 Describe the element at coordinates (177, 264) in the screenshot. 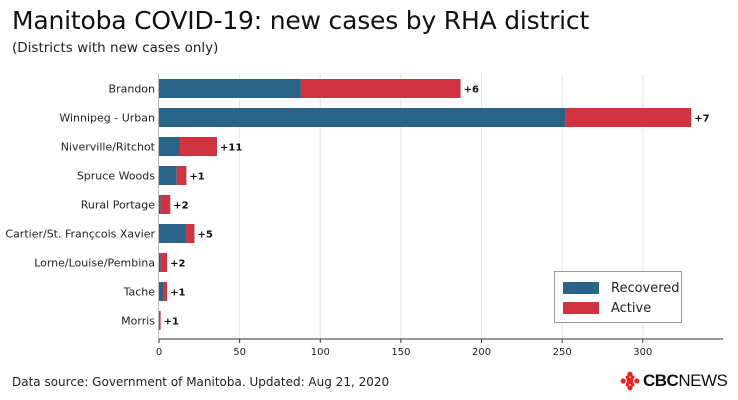

I see `data-label-6: +2` at that location.